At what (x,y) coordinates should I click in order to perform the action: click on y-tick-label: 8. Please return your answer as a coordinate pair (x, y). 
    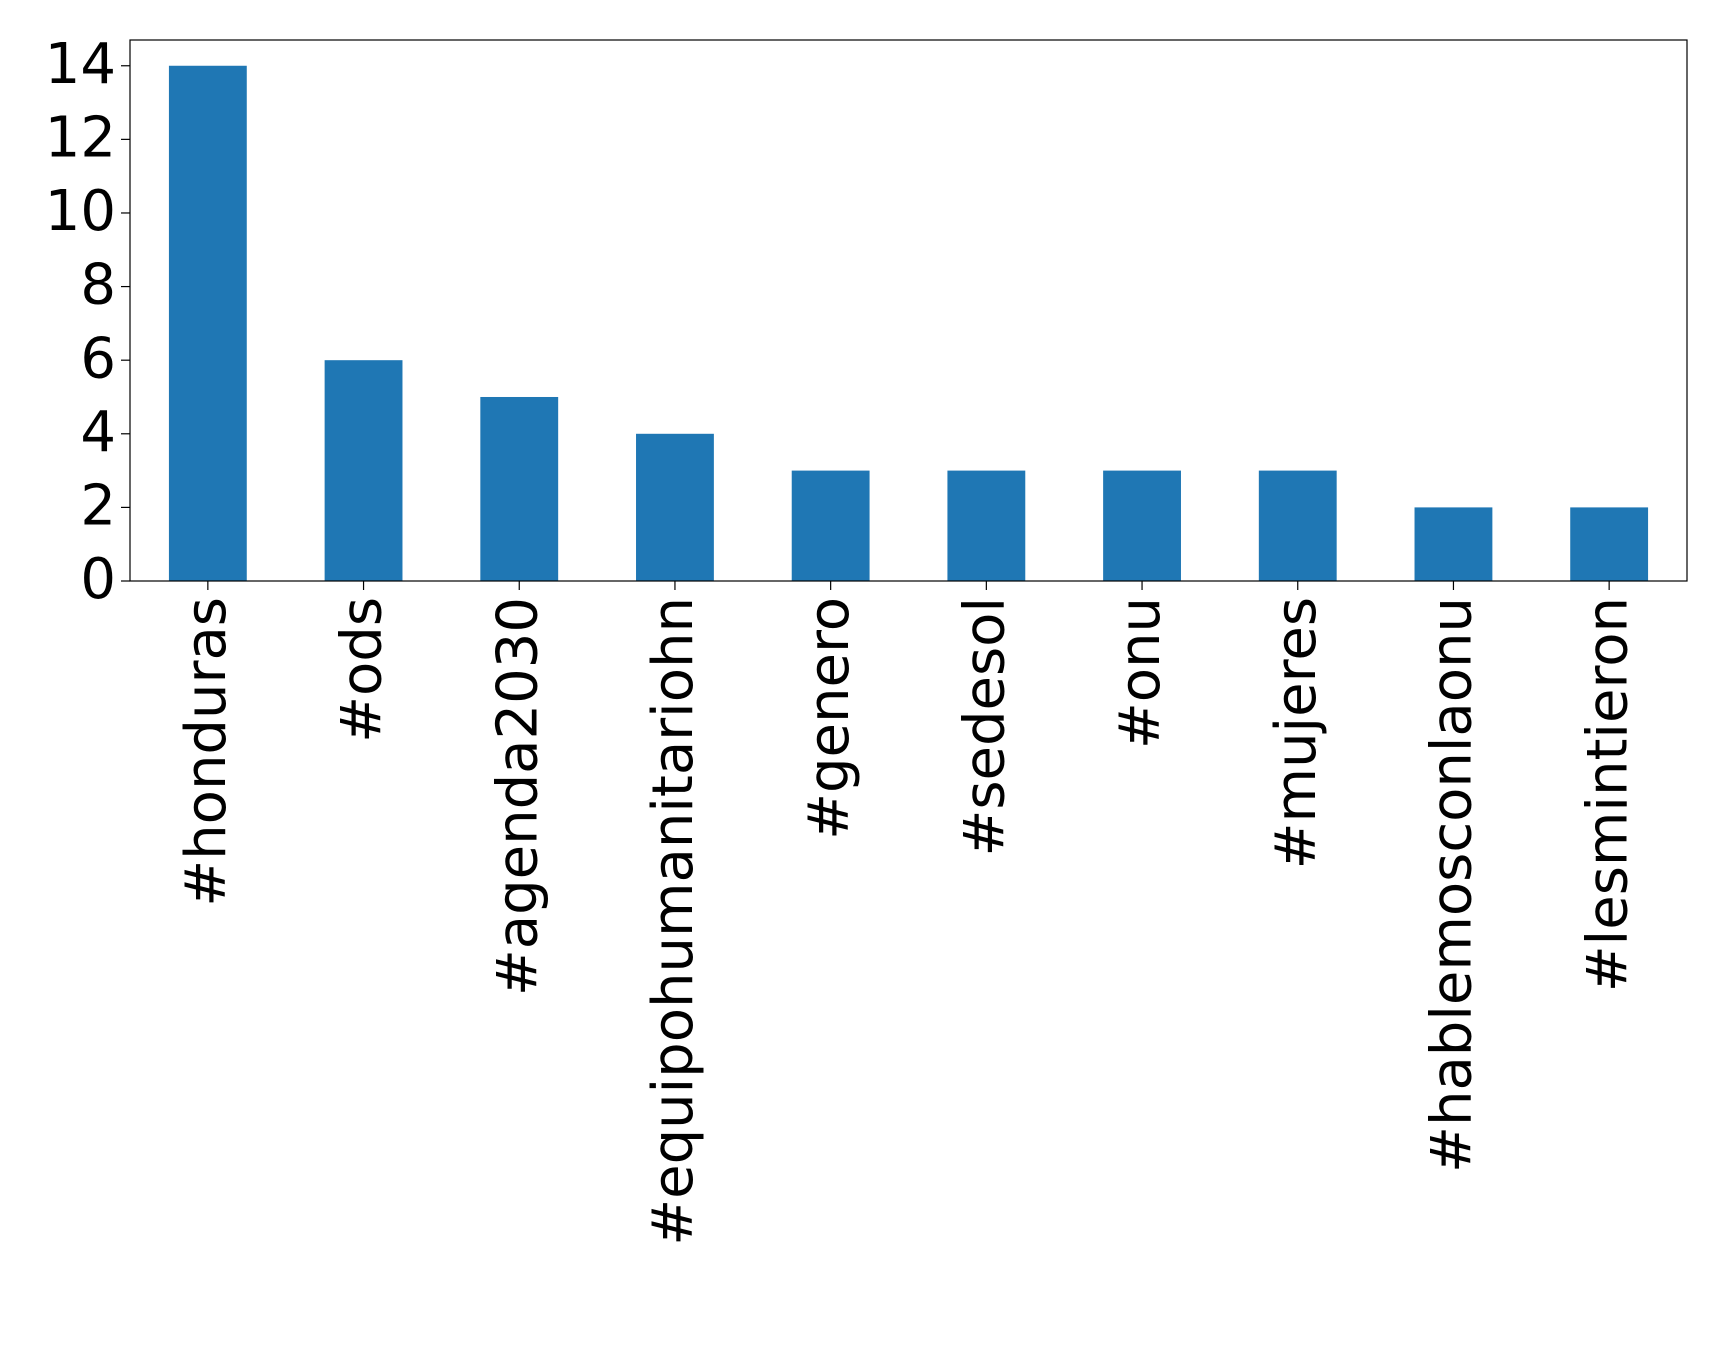
    Looking at the image, I should click on (98, 285).